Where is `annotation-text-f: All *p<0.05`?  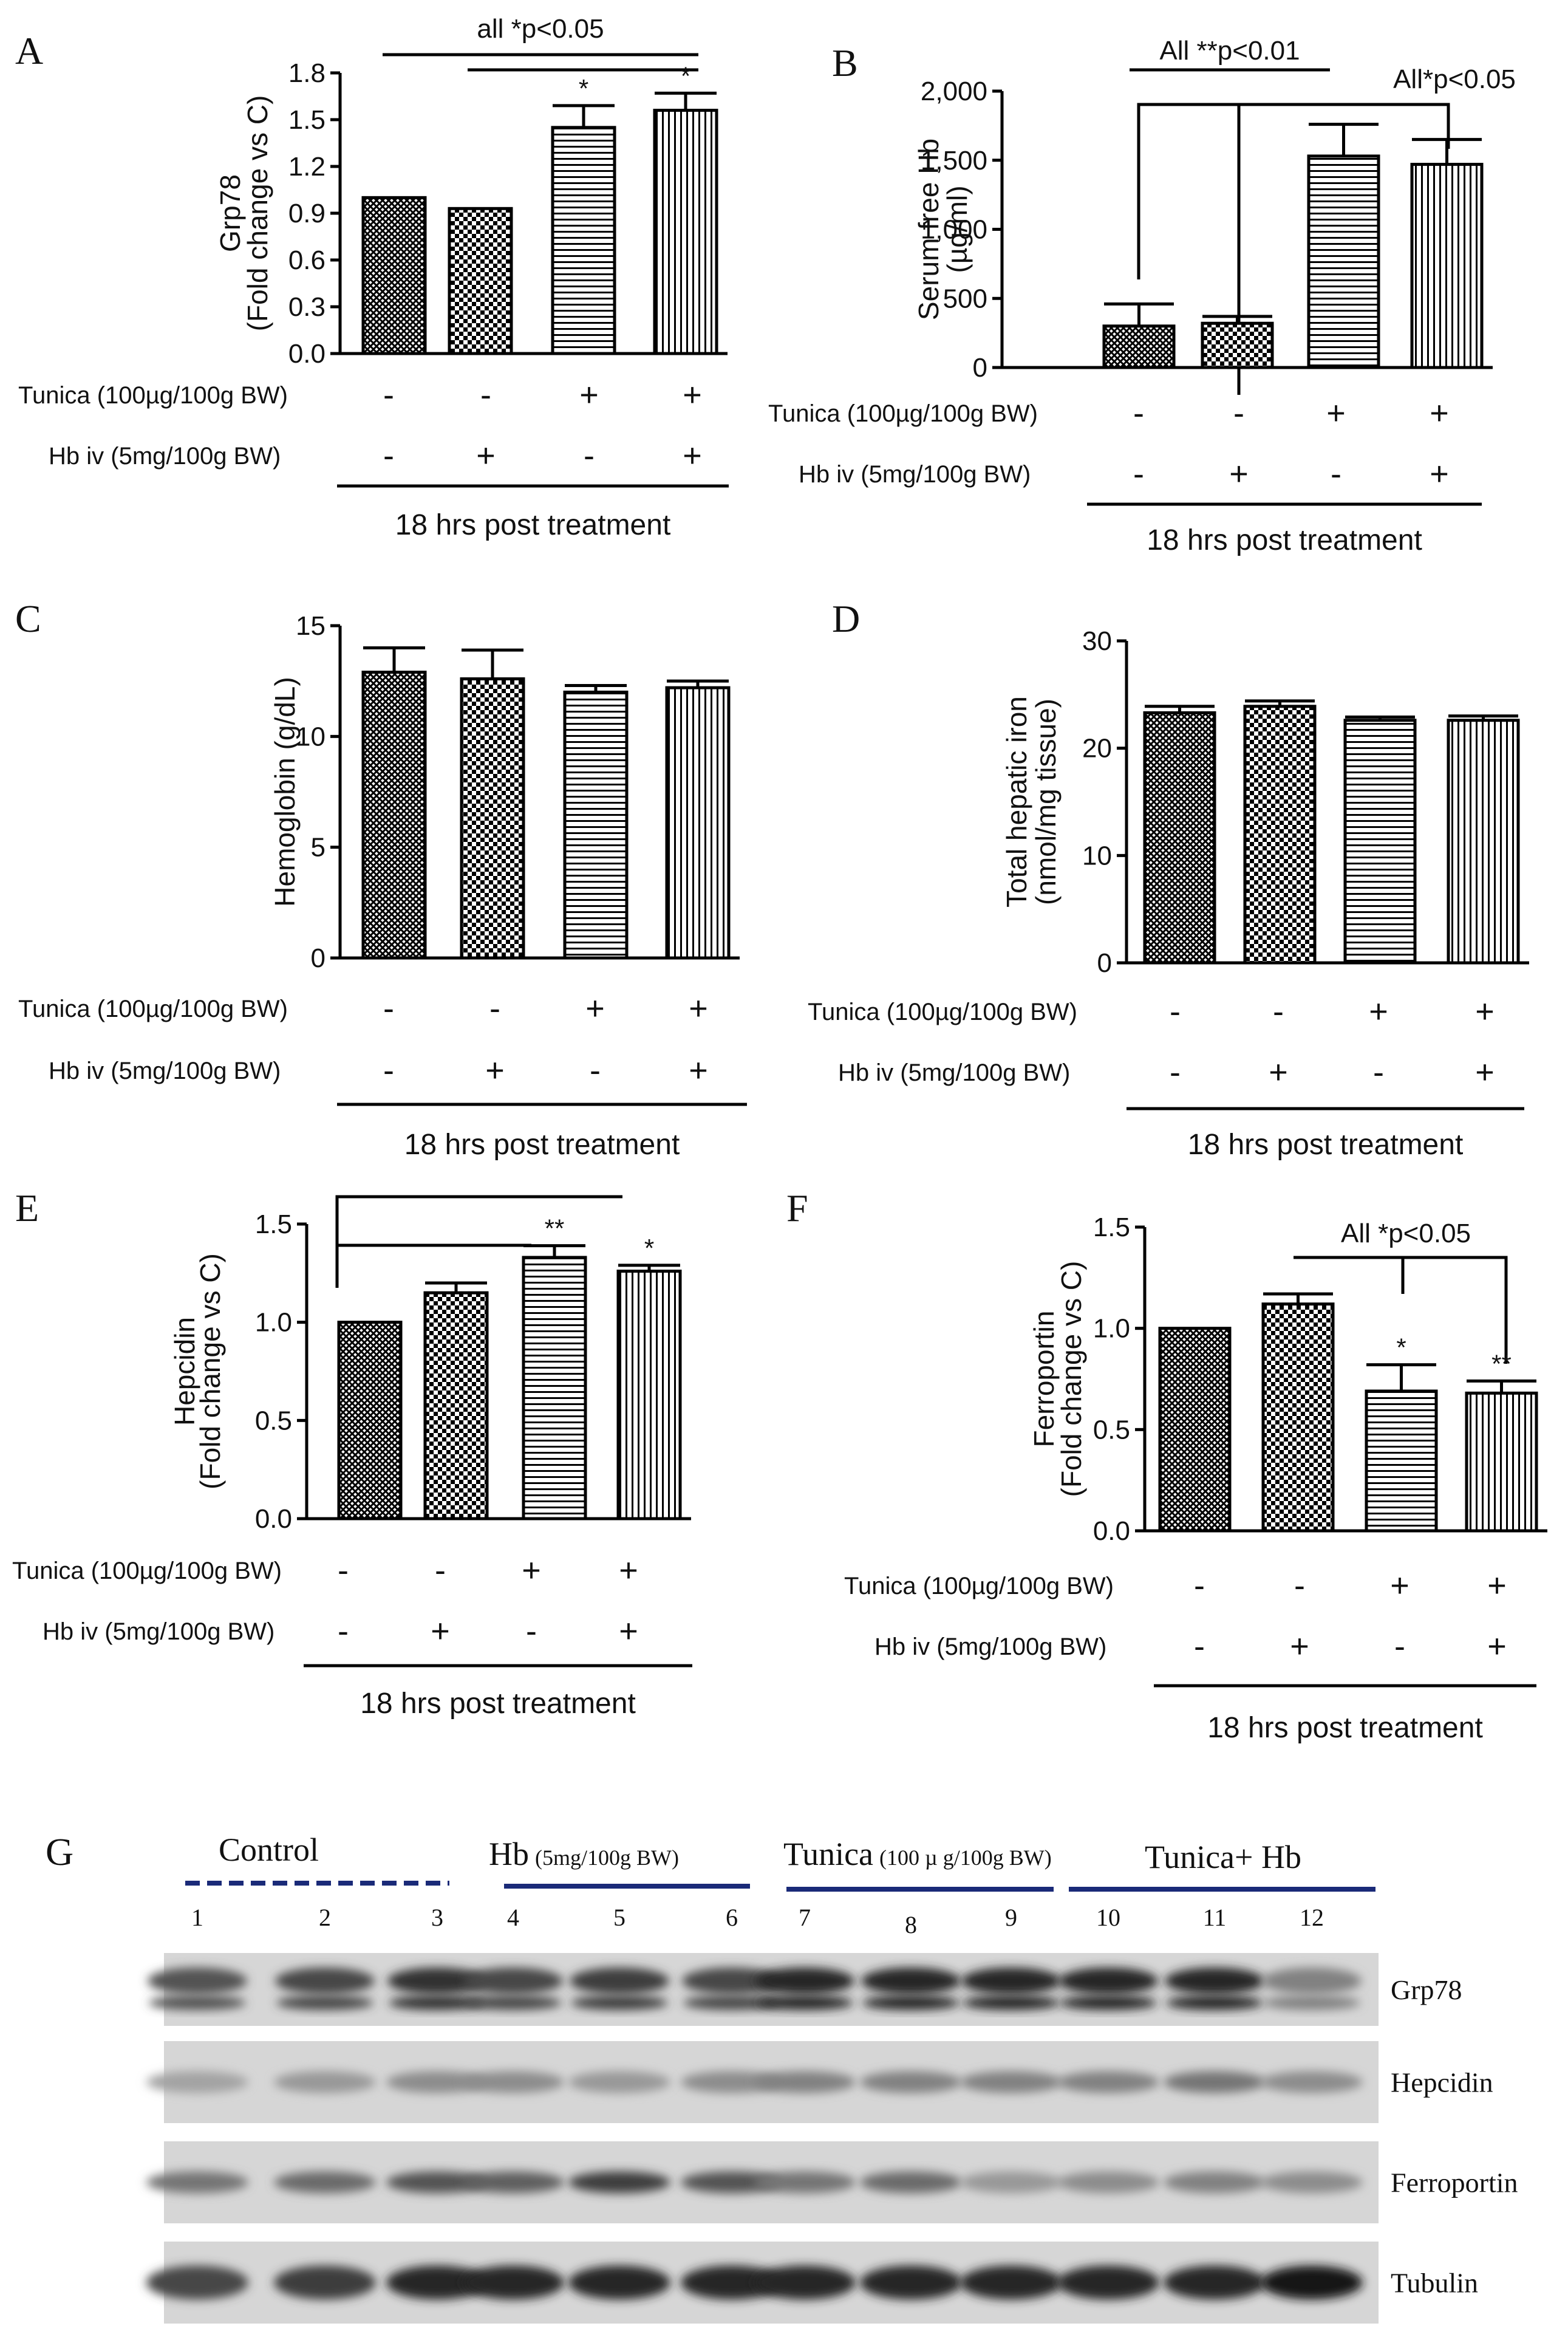 annotation-text-f: All *p<0.05 is located at coordinates (1406, 1233).